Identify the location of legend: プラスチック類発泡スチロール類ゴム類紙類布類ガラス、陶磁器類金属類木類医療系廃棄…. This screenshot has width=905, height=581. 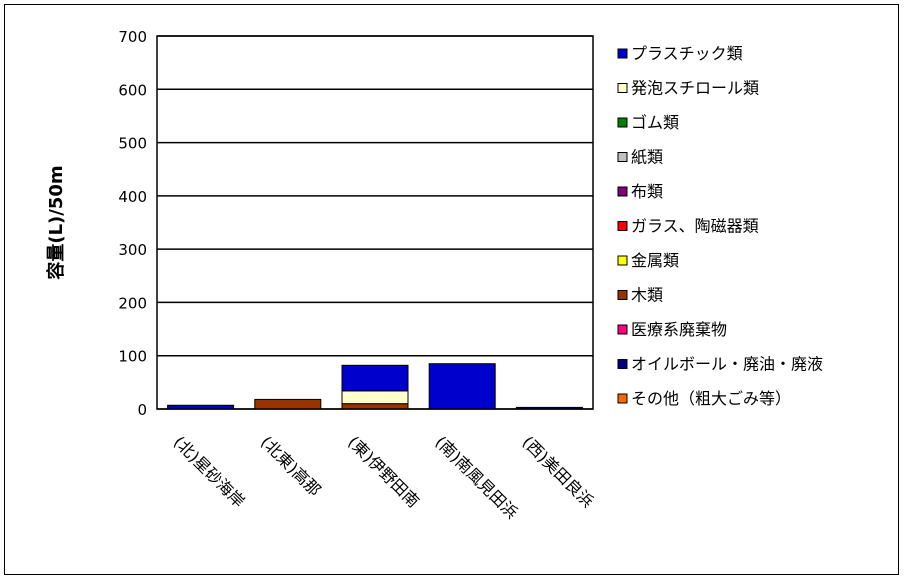
(720, 226).